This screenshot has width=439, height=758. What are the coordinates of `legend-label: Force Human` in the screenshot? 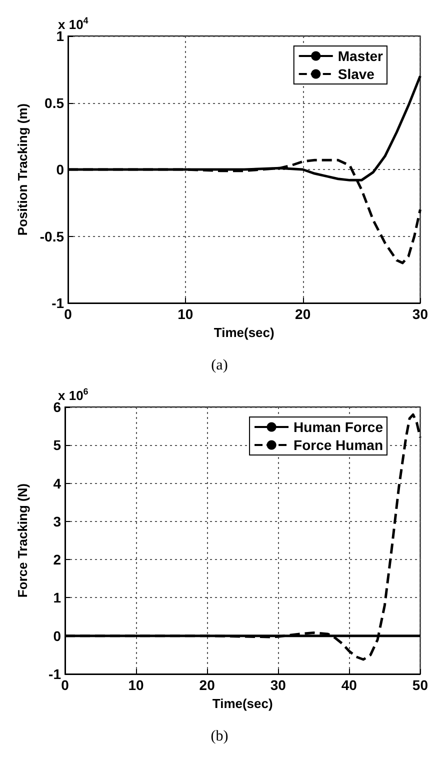 It's located at (339, 445).